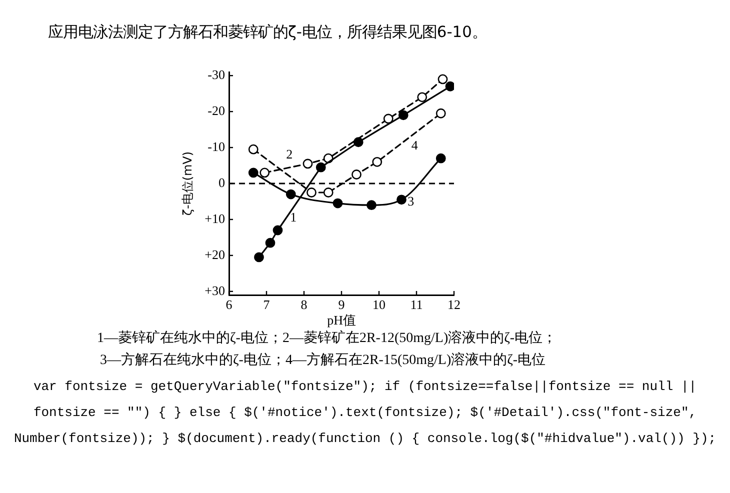  What do you see at coordinates (267, 32) in the screenshot?
I see `chart-title: 应用电泳法测定了方解石和菱锌矿的ζ-电位，所得结果见图6-10。` at bounding box center [267, 32].